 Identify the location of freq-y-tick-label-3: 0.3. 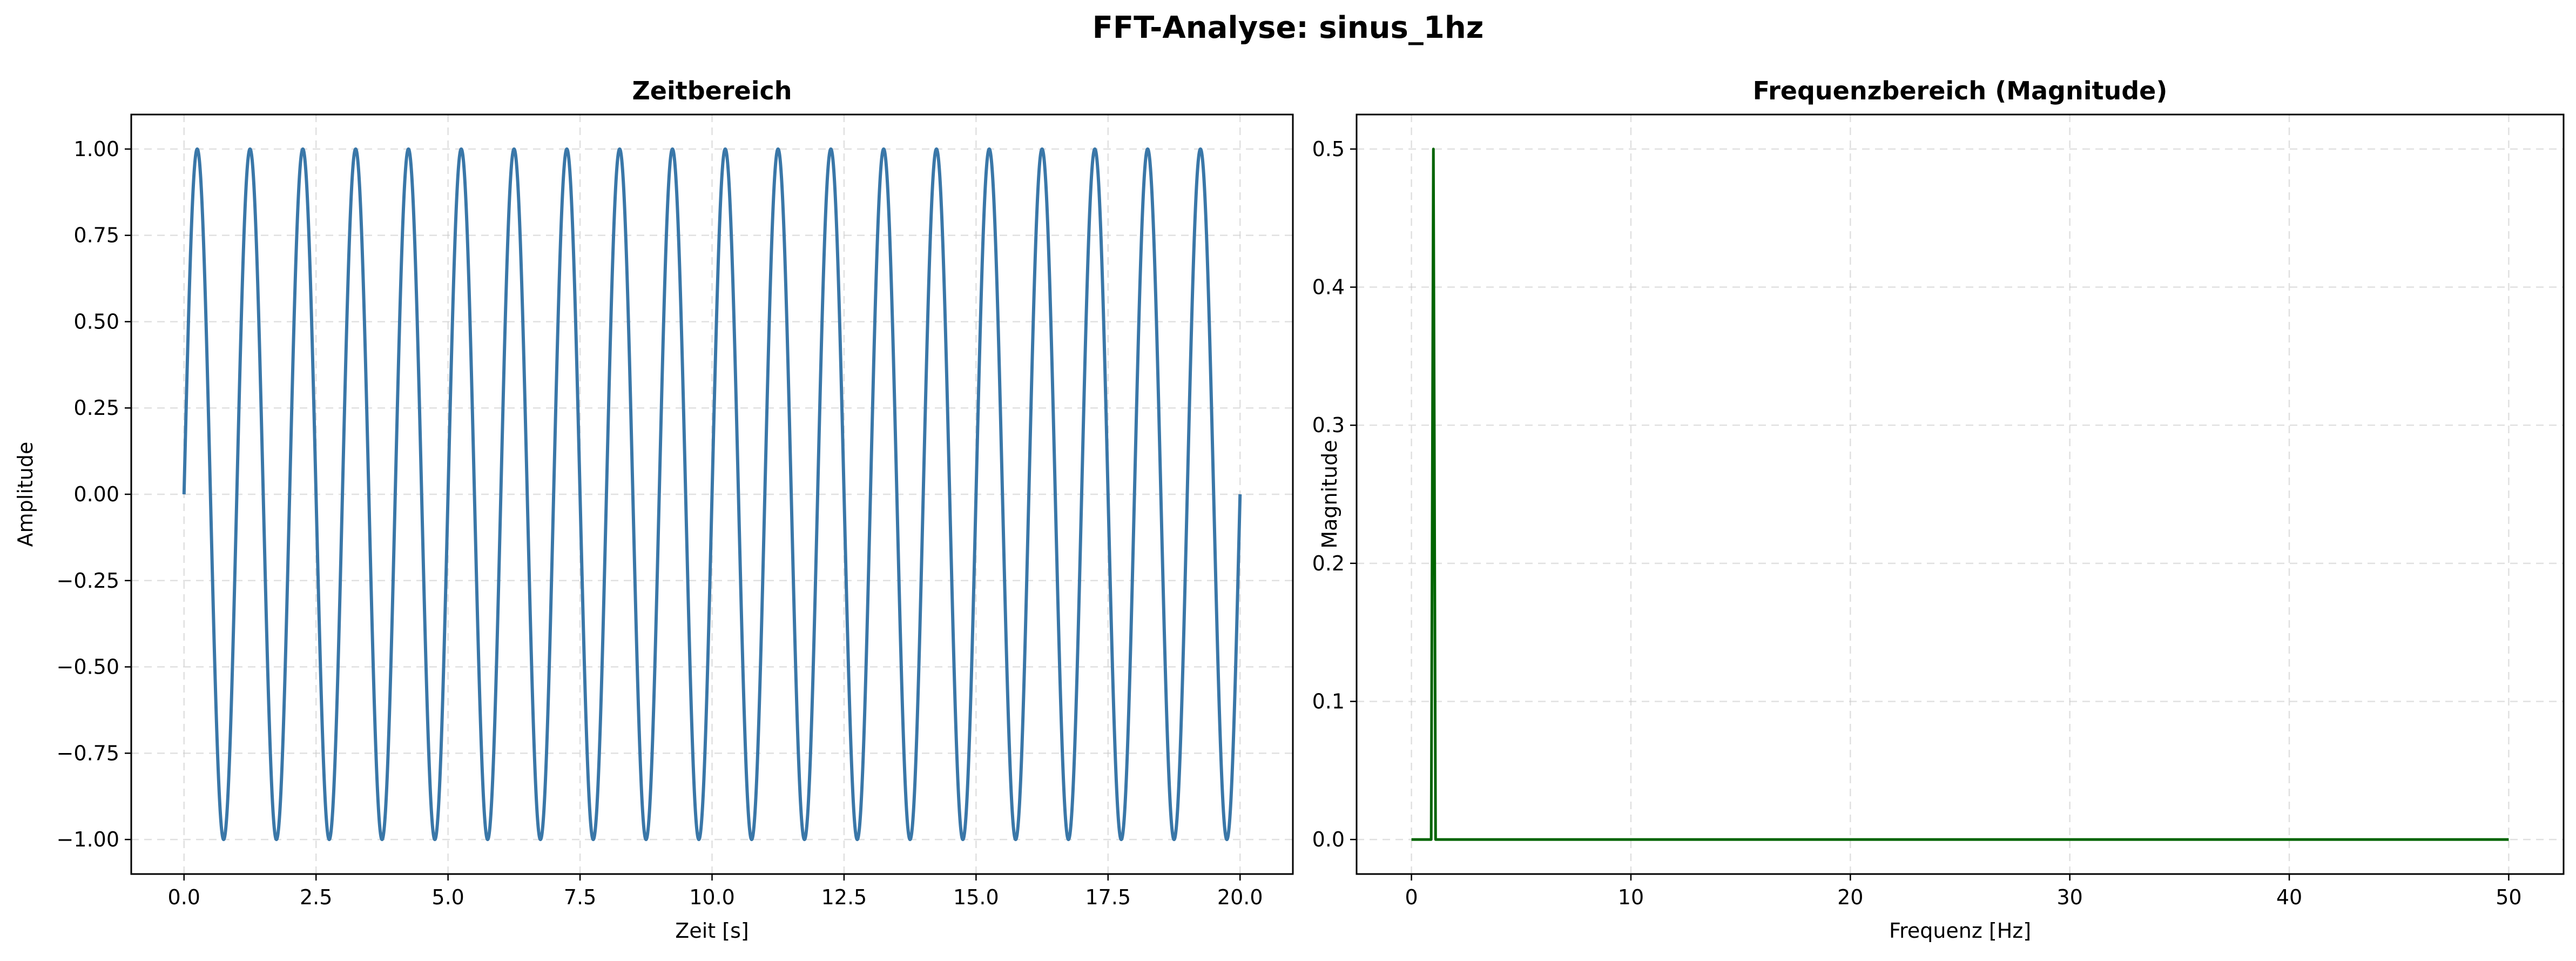
(1328, 425).